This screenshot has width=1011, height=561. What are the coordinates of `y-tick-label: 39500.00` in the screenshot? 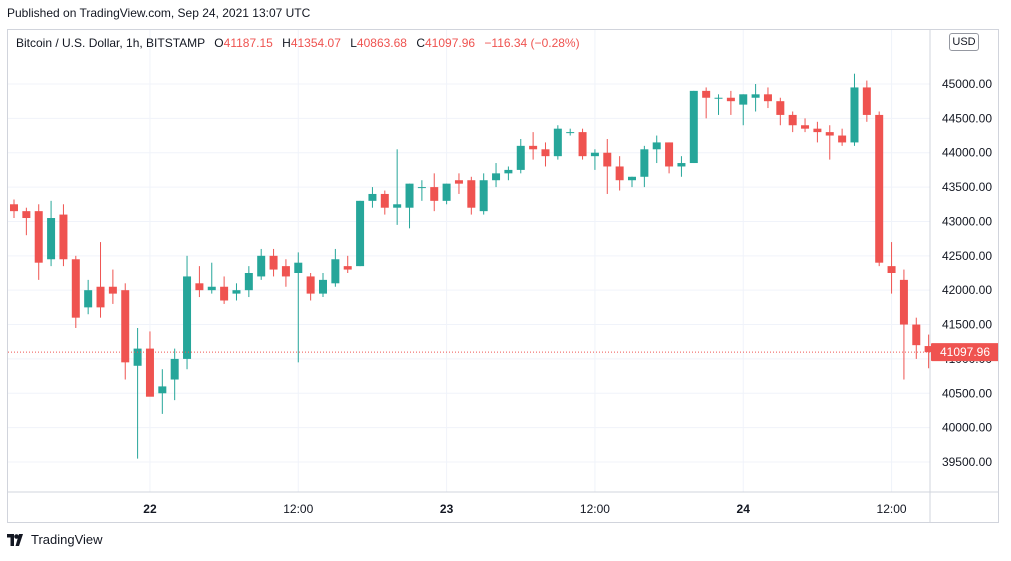 It's located at (967, 462).